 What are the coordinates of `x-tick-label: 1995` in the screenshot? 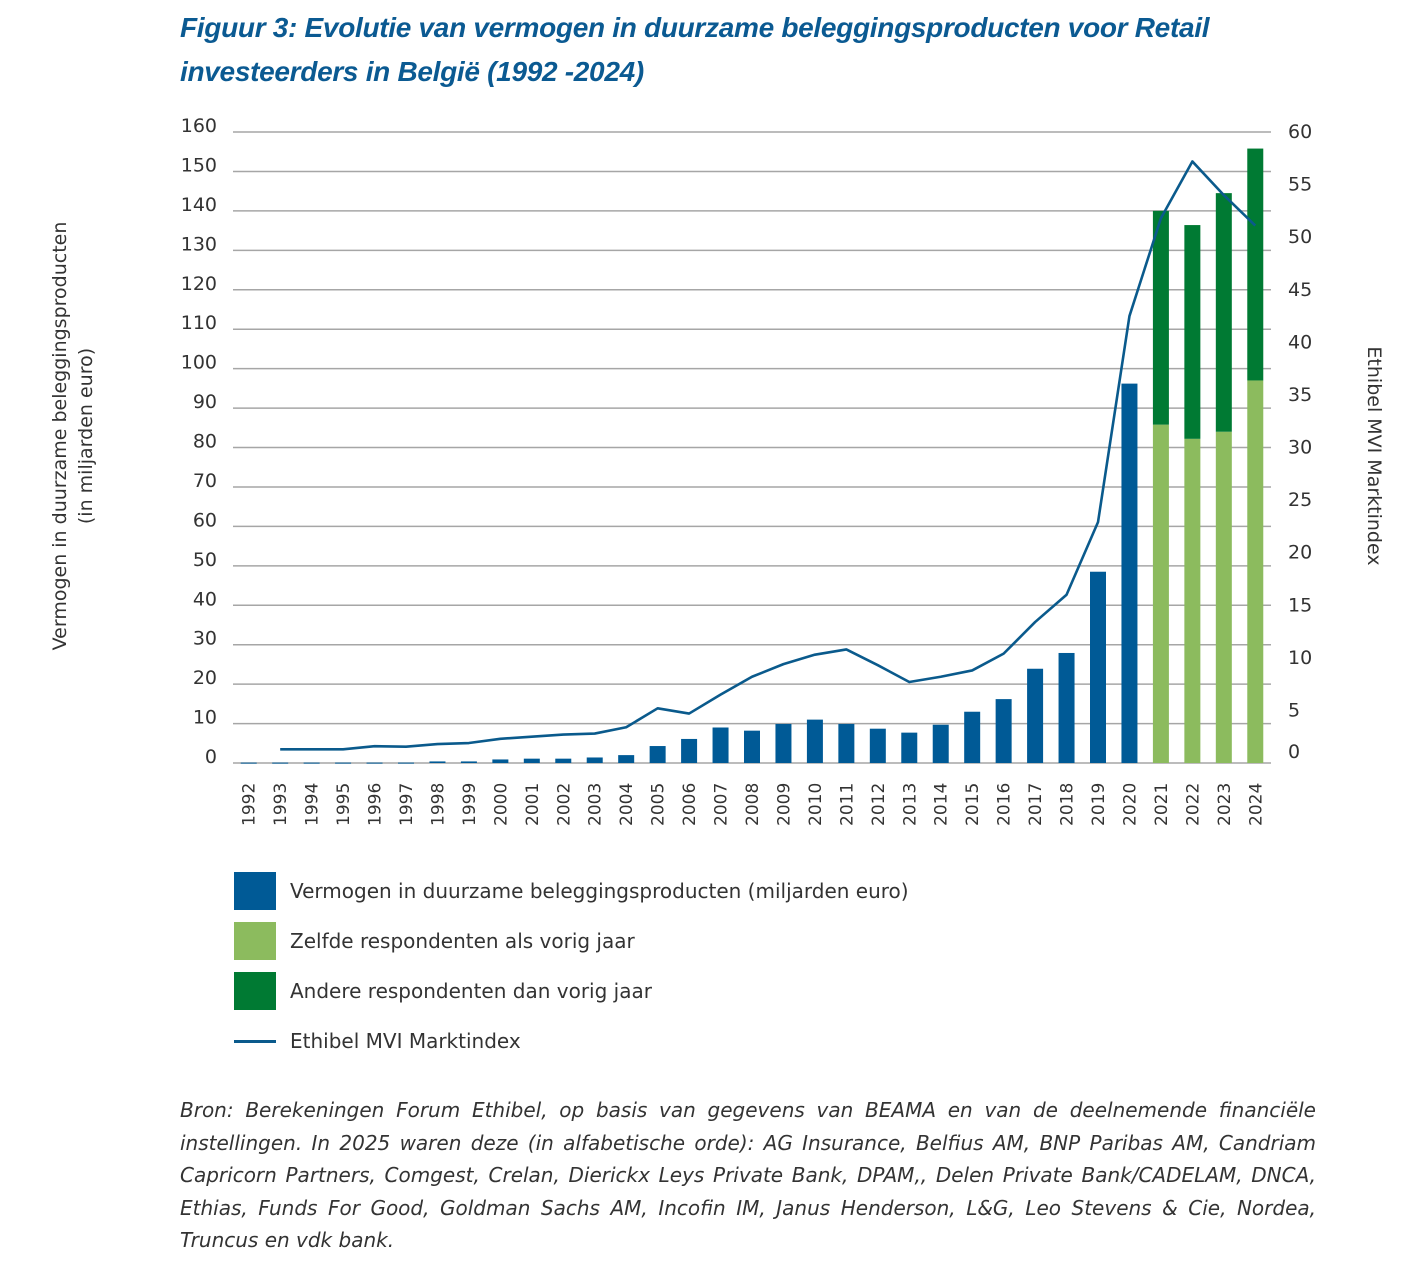 It's located at (344, 804).